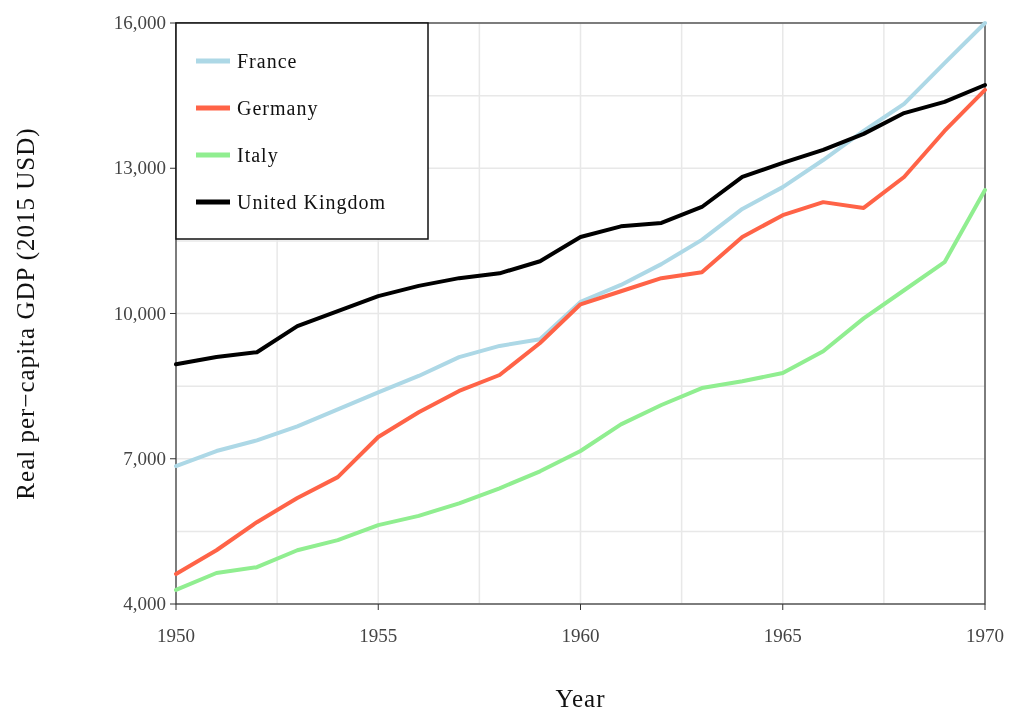  Describe the element at coordinates (139, 313) in the screenshot. I see `y-tick-label: 10,000` at that location.